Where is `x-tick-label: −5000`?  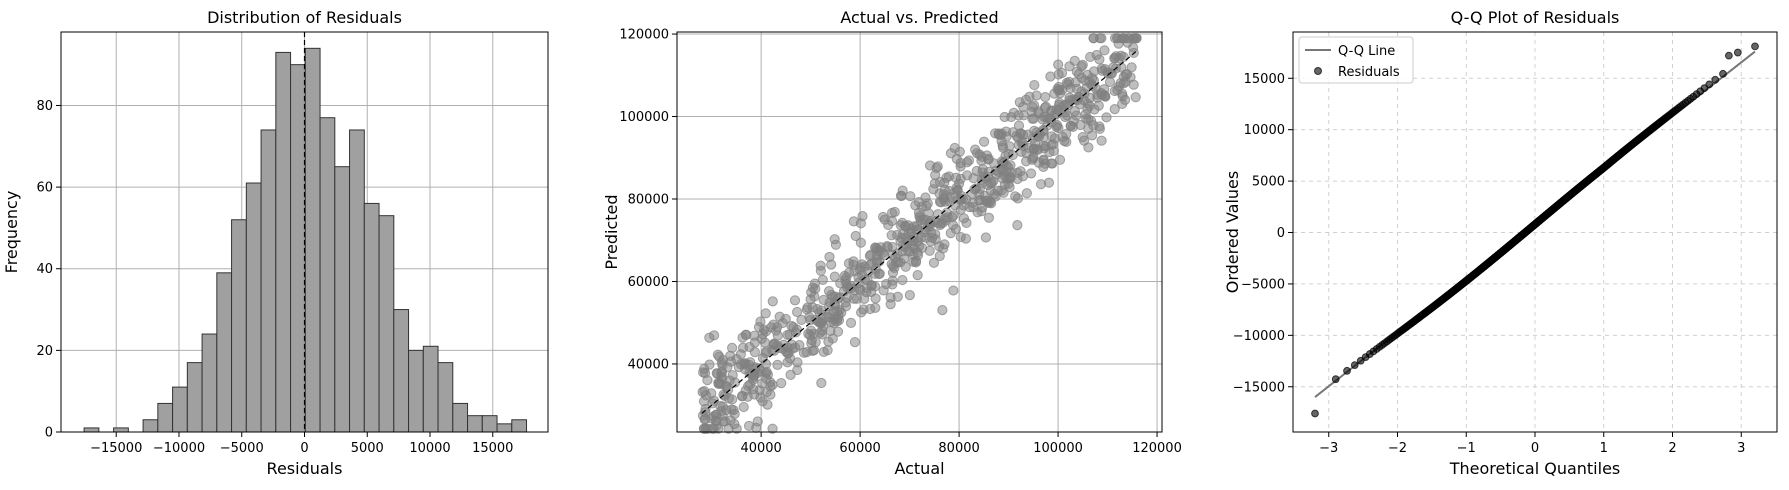 x-tick-label: −5000 is located at coordinates (242, 448).